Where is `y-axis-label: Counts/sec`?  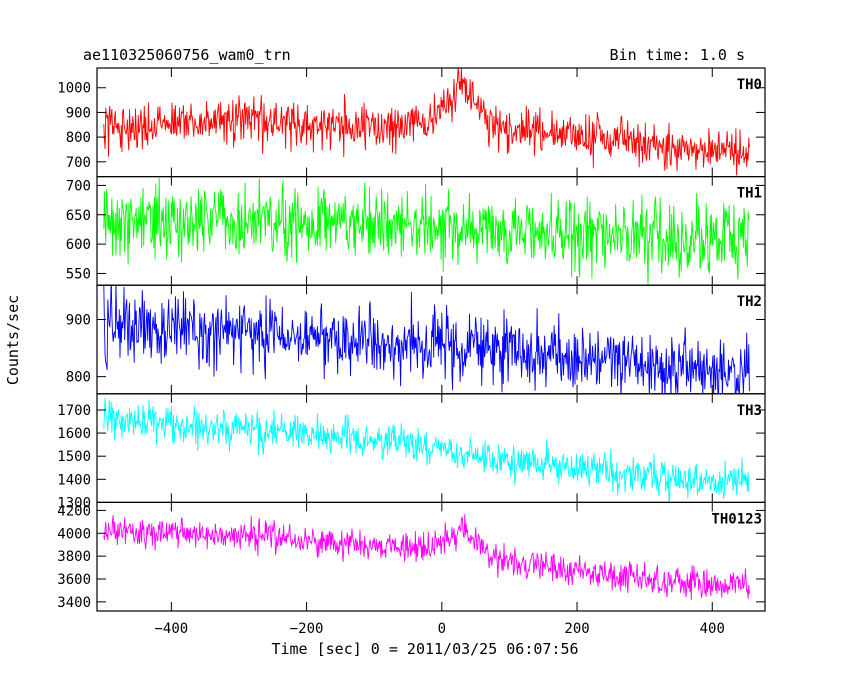
y-axis-label: Counts/sec is located at coordinates (13, 340).